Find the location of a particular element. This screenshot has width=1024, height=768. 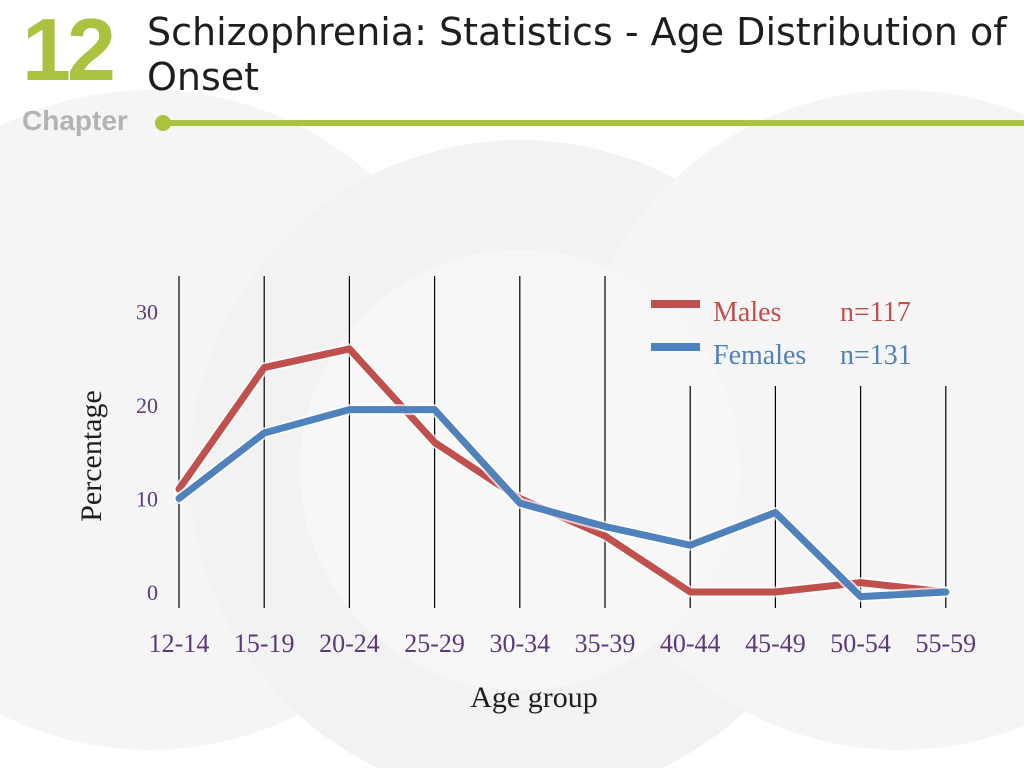

y-axis-title: Percentage is located at coordinates (91, 456).